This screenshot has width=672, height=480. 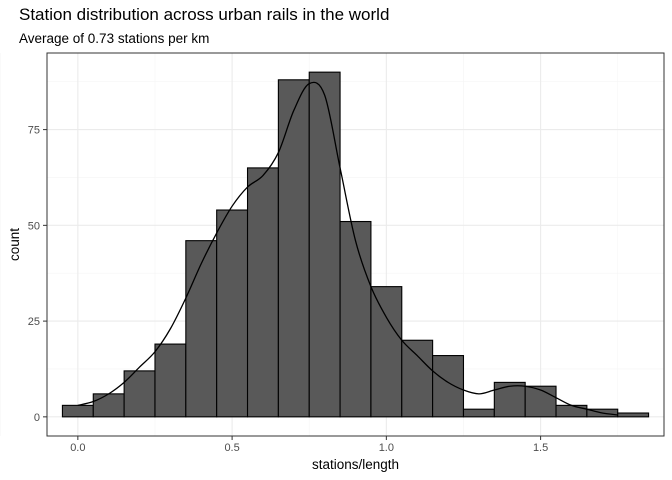 I want to click on x-tick-label: 1.5, so click(x=540, y=448).